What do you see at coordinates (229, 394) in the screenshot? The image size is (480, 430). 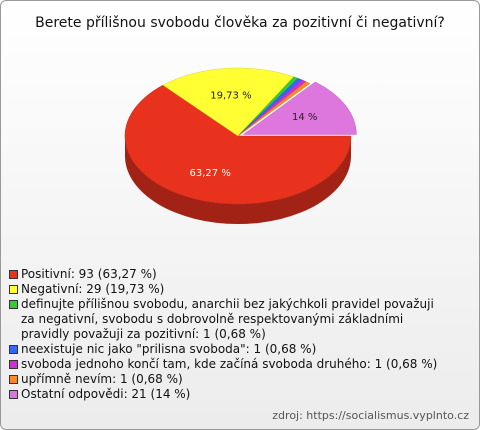 I see `legend-item: Ostatní odpovědi: 21 (14 %)` at bounding box center [229, 394].